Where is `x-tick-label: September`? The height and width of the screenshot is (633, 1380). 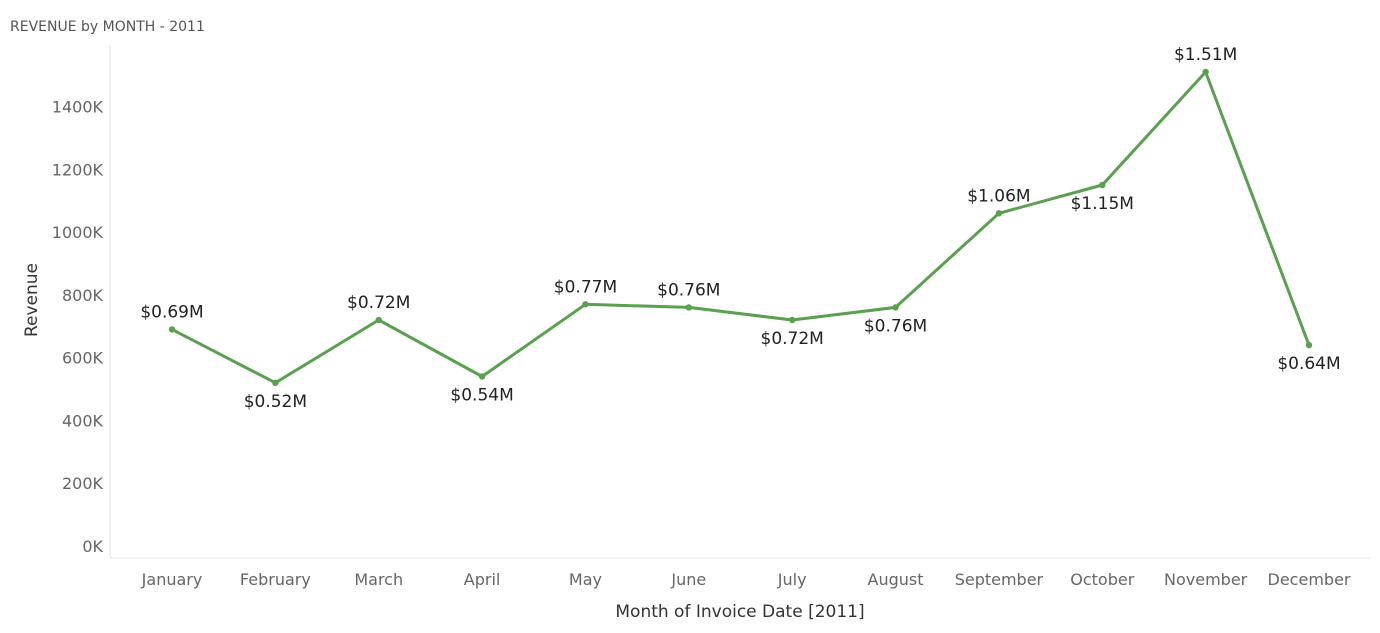 x-tick-label: September is located at coordinates (999, 579).